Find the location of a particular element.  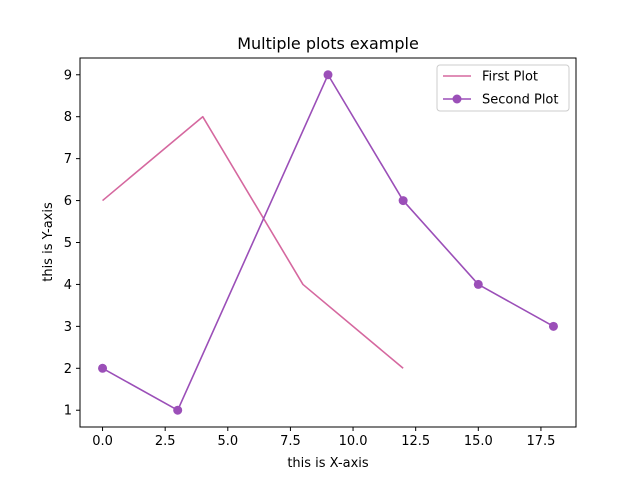

y-axis: 1 2 3 4 5 6 7 8 9 is located at coordinates (72, 243).